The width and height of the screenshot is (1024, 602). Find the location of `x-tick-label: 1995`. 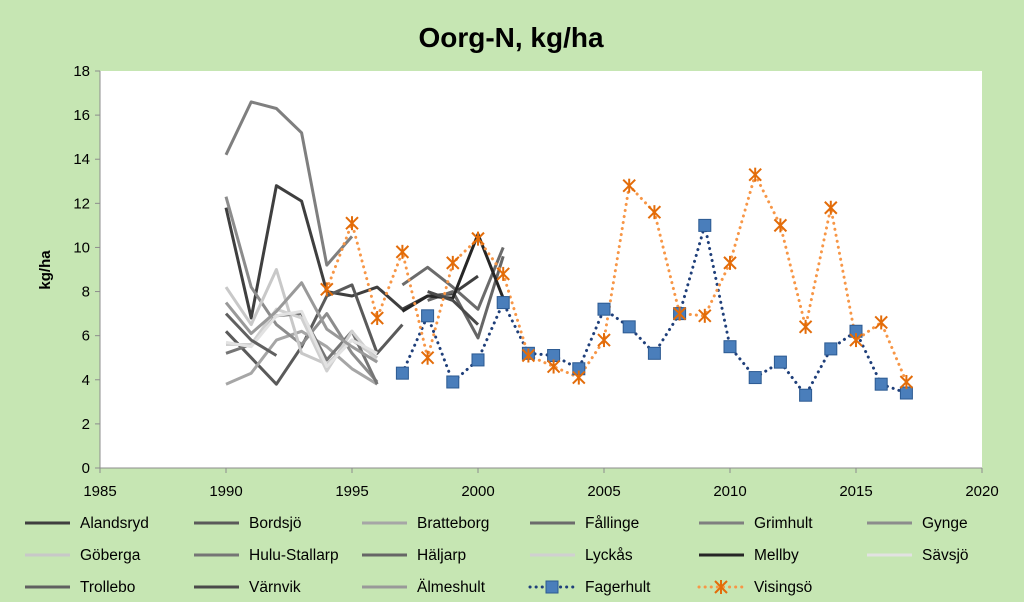

x-tick-label: 1995 is located at coordinates (351, 491).